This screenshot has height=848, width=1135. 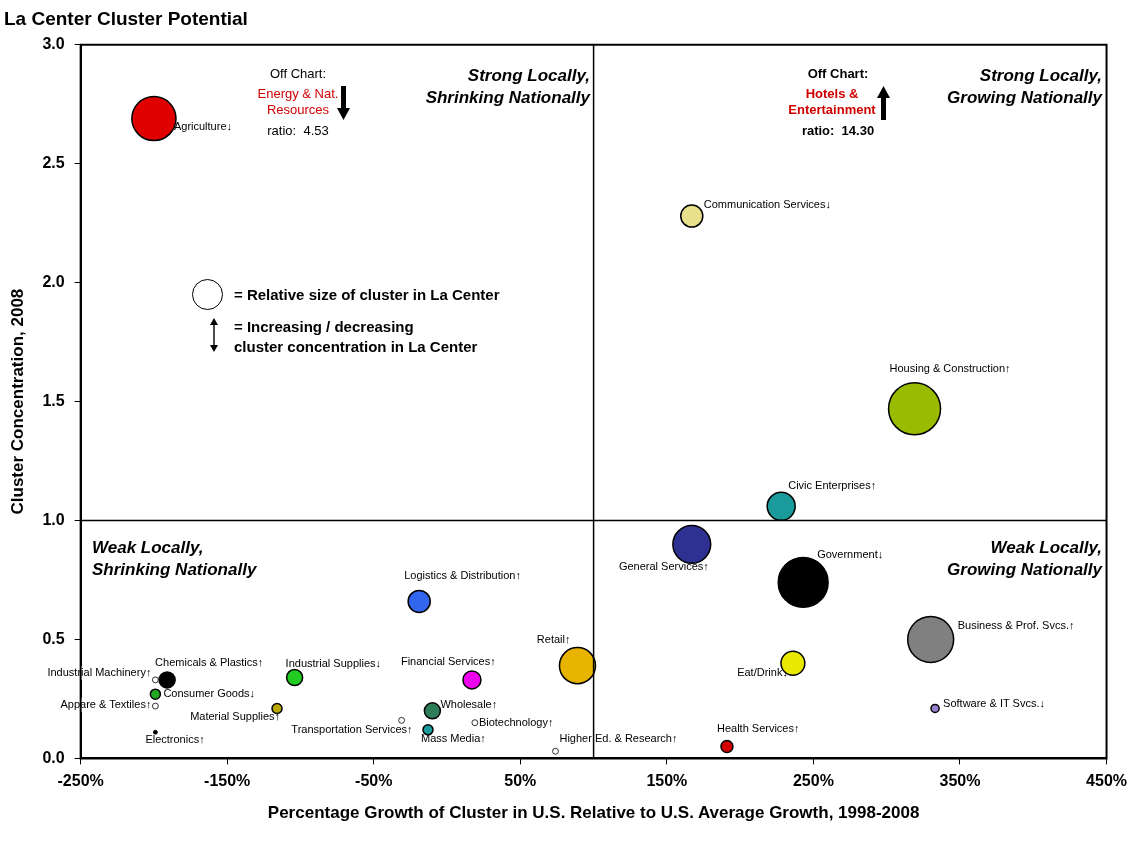 I want to click on series-label: Business & Prof. Svcs.↑, so click(x=1016, y=625).